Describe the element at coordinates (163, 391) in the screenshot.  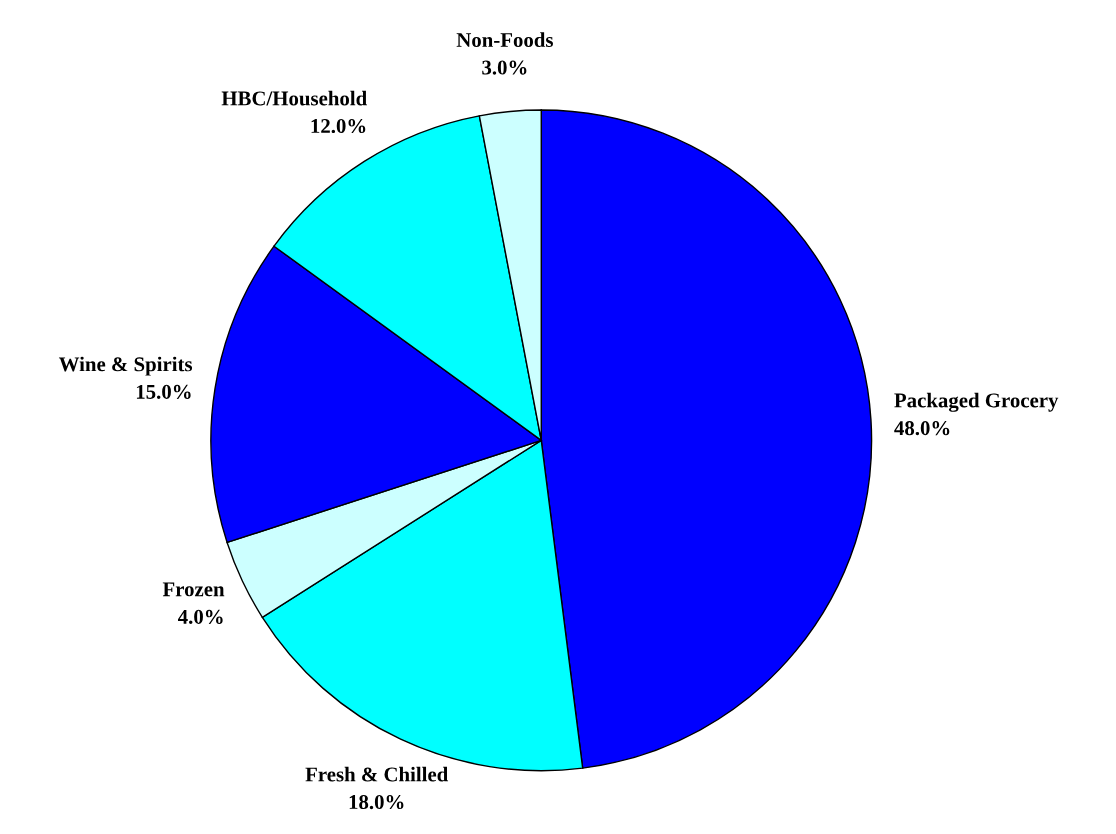
I see `data-label: 15.0%` at that location.